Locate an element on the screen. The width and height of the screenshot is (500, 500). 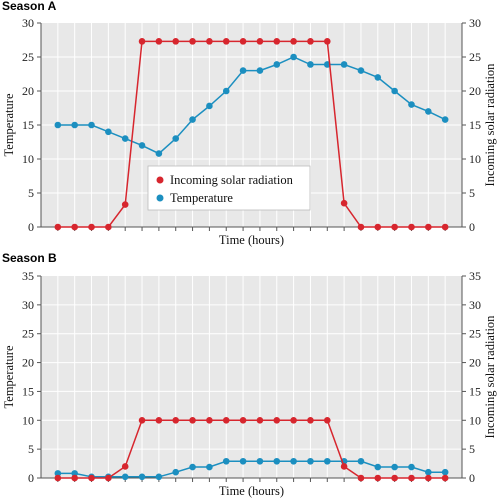
series-temperature is located at coordinates (251, 469).